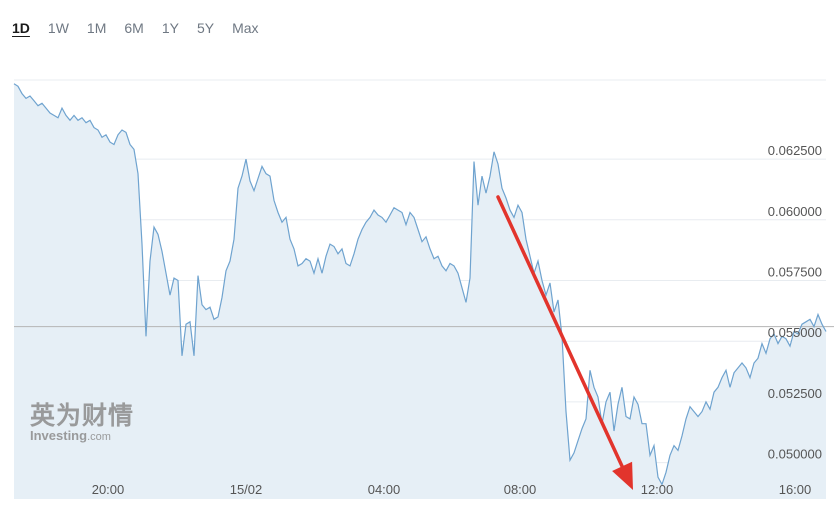  I want to click on arrow-shaft, so click(560, 332).